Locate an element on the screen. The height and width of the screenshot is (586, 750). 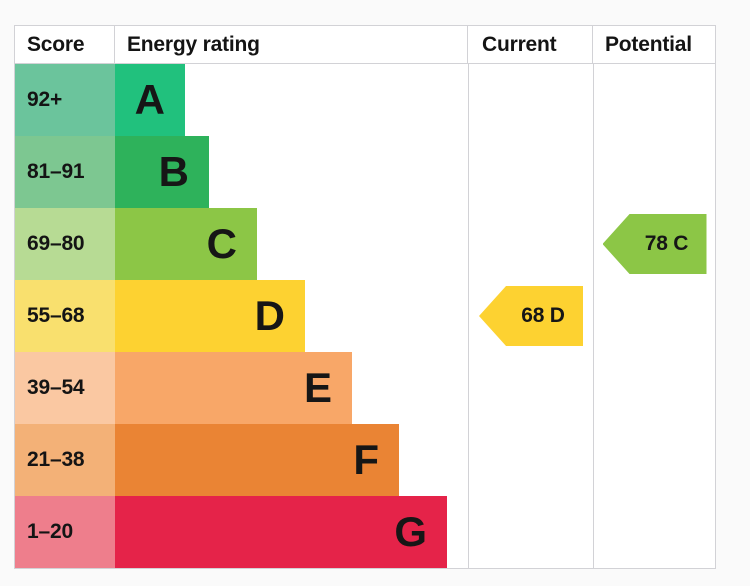
band-score-label: 69–80 is located at coordinates (56, 243).